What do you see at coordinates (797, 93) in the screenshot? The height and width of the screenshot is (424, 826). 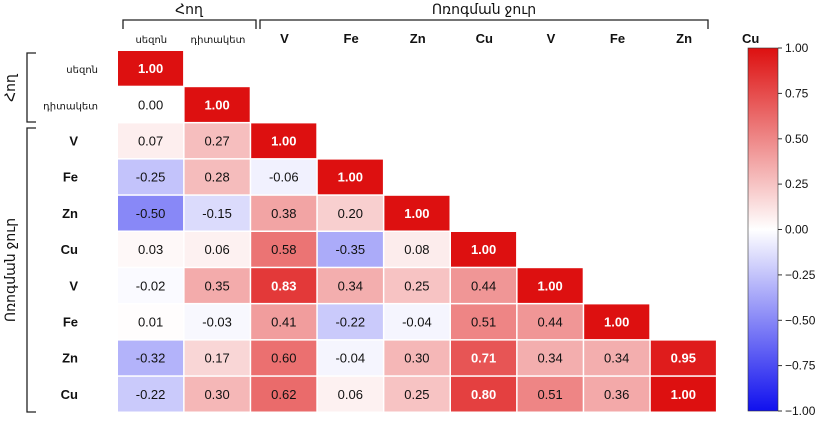 I see `colorbar-tick-label: 0.75` at bounding box center [797, 93].